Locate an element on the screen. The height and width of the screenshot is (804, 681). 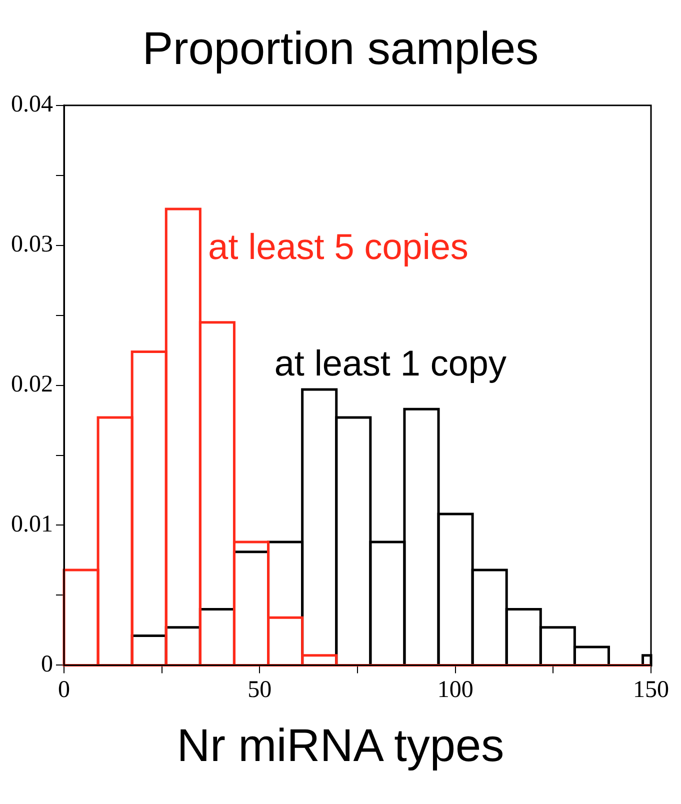
y-tick-label: 0.03 is located at coordinates (32, 245).